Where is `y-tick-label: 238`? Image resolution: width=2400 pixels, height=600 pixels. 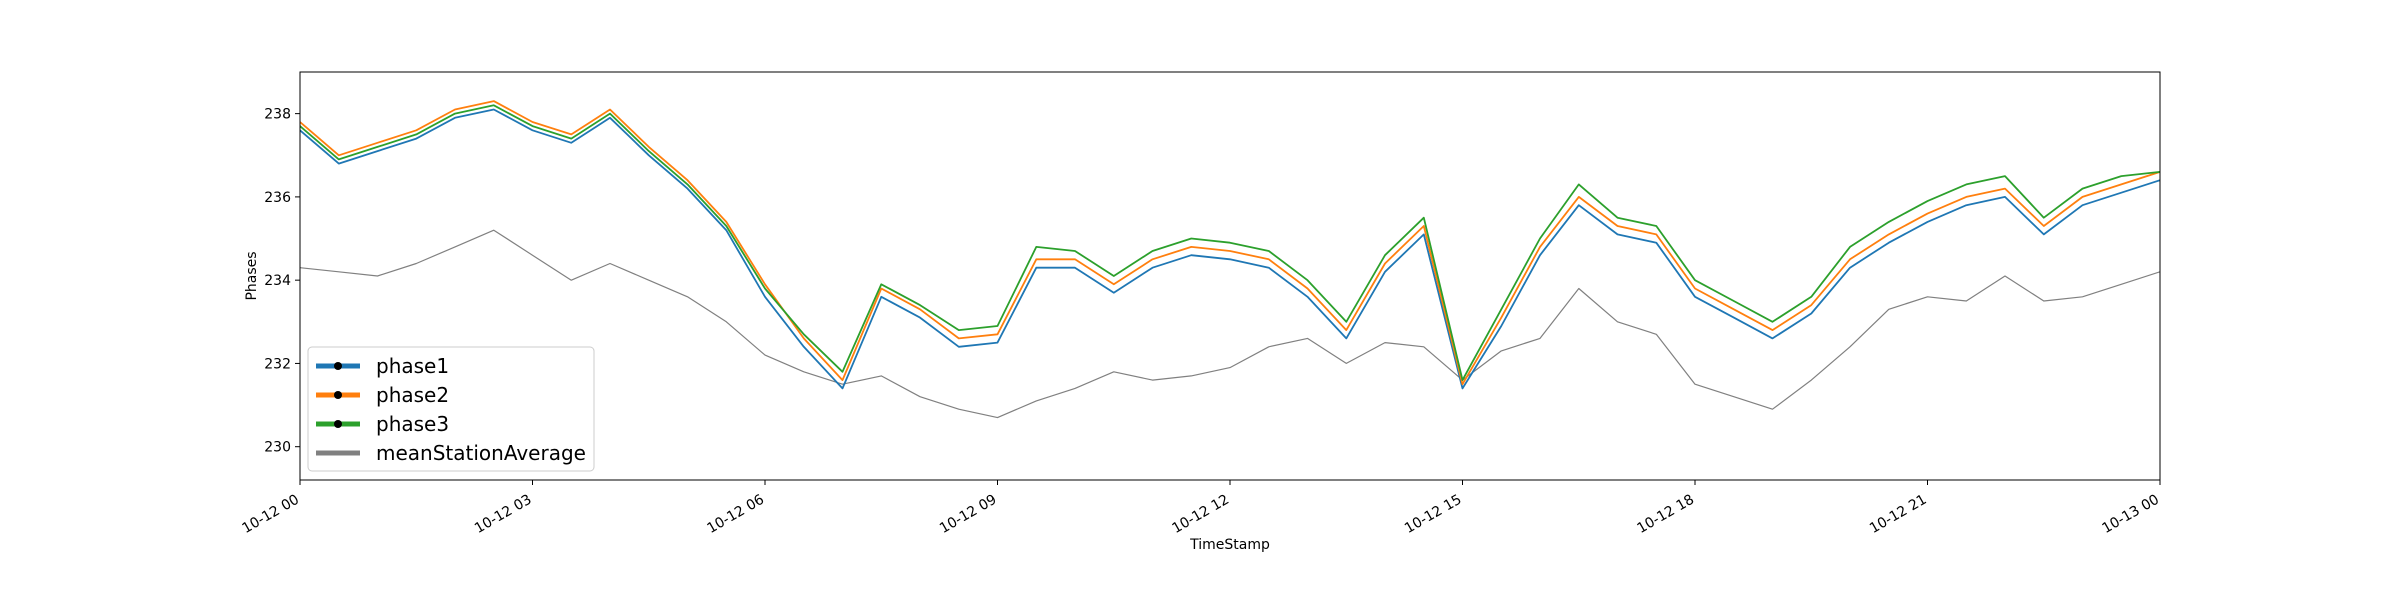
y-tick-label: 238 is located at coordinates (277, 115).